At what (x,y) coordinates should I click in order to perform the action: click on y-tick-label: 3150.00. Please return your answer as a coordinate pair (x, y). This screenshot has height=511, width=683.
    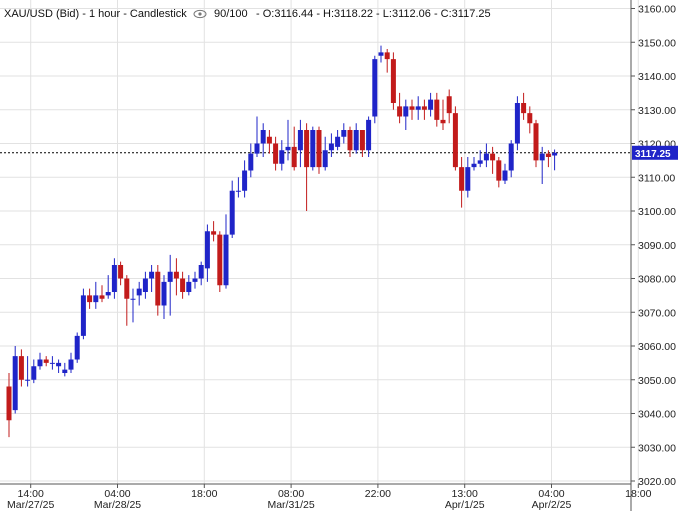
    Looking at the image, I should click on (657, 43).